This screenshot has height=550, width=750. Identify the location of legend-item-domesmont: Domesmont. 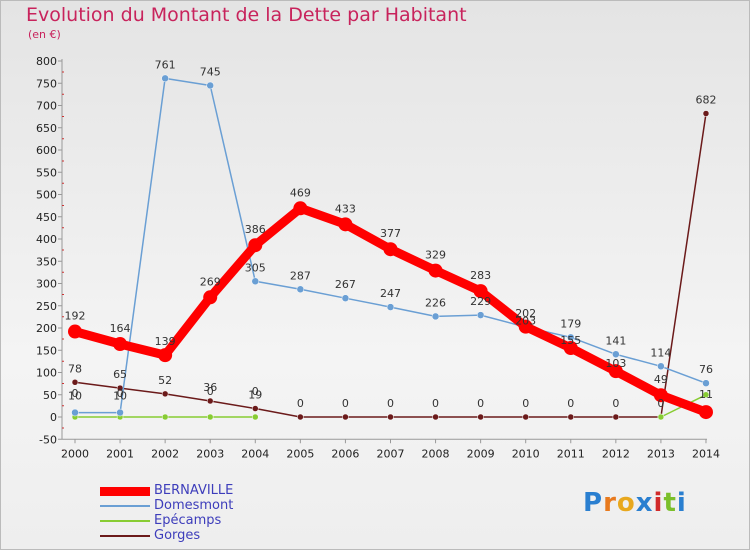
(200, 505).